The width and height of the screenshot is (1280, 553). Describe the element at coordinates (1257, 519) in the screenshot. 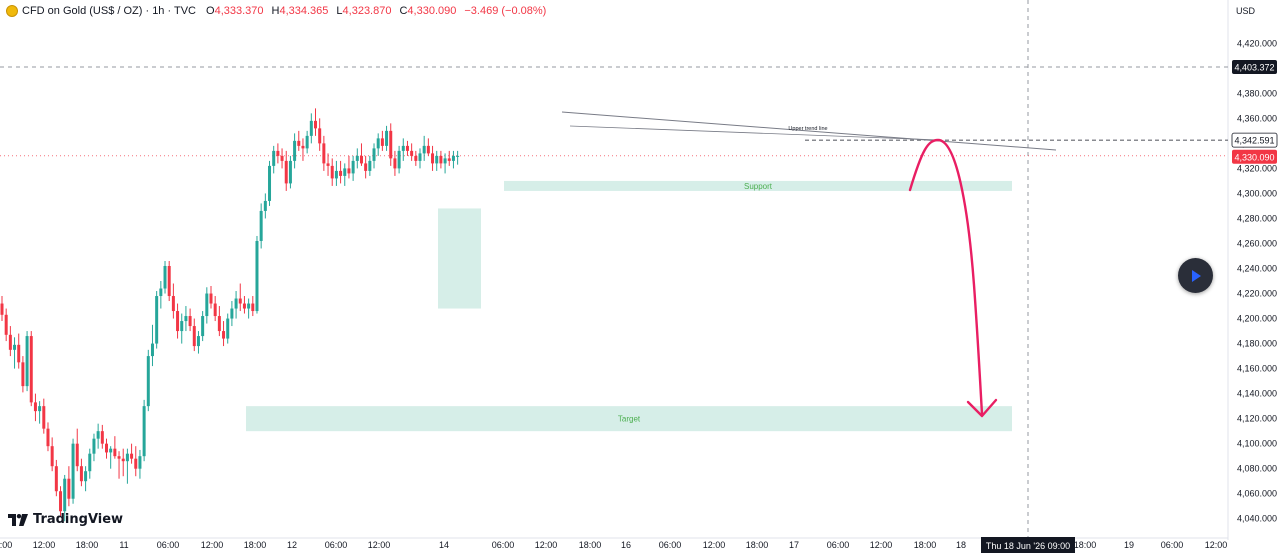

I see `y-tick-label: 4,040.000` at that location.